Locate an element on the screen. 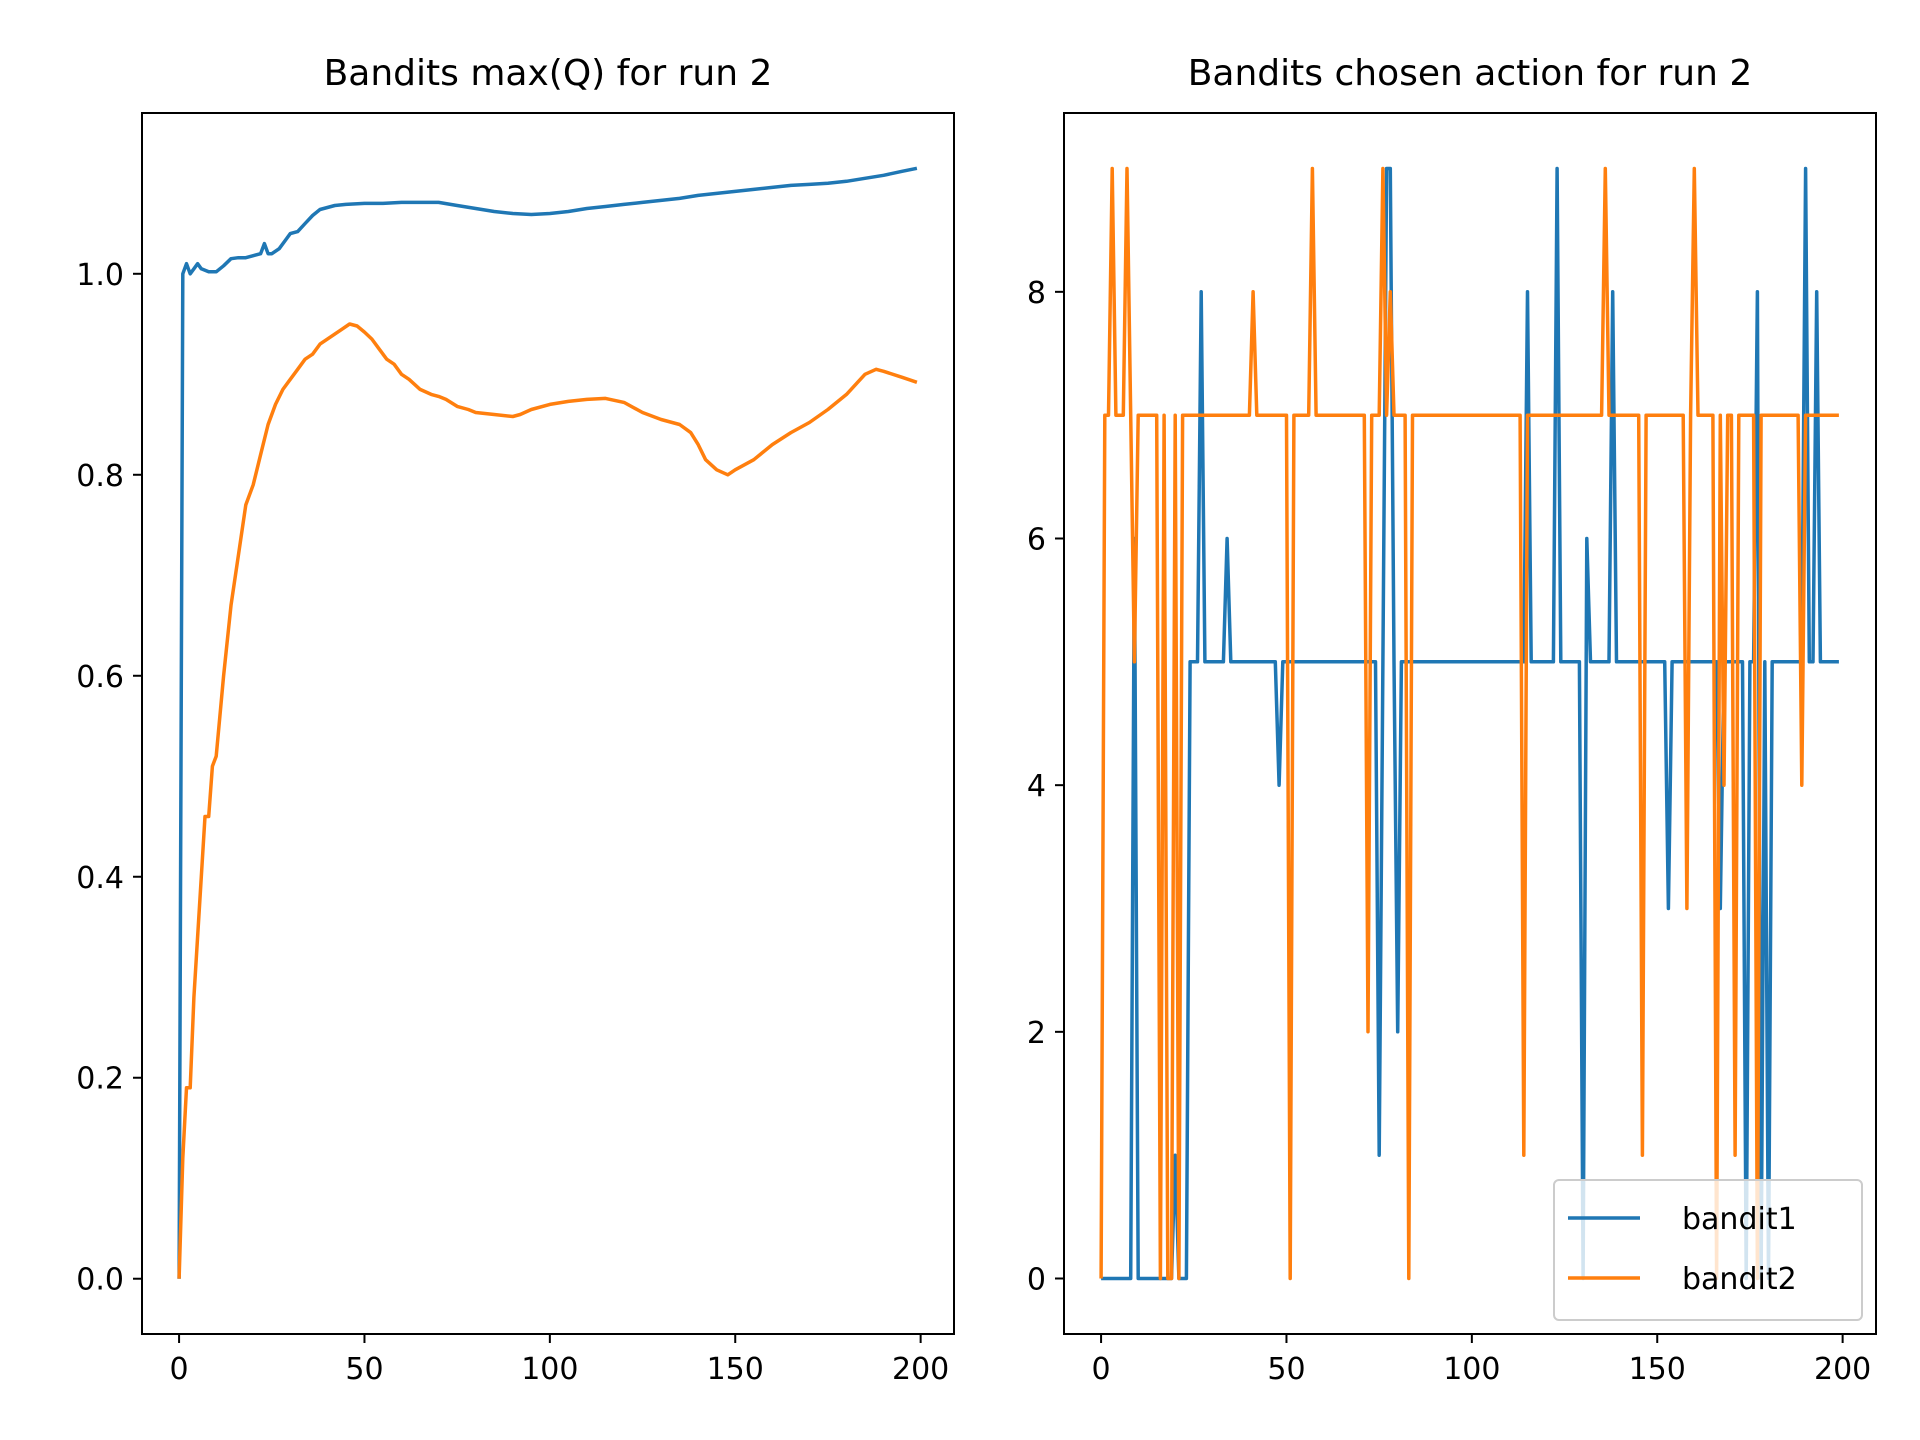  legend-box is located at coordinates (1708, 1250).